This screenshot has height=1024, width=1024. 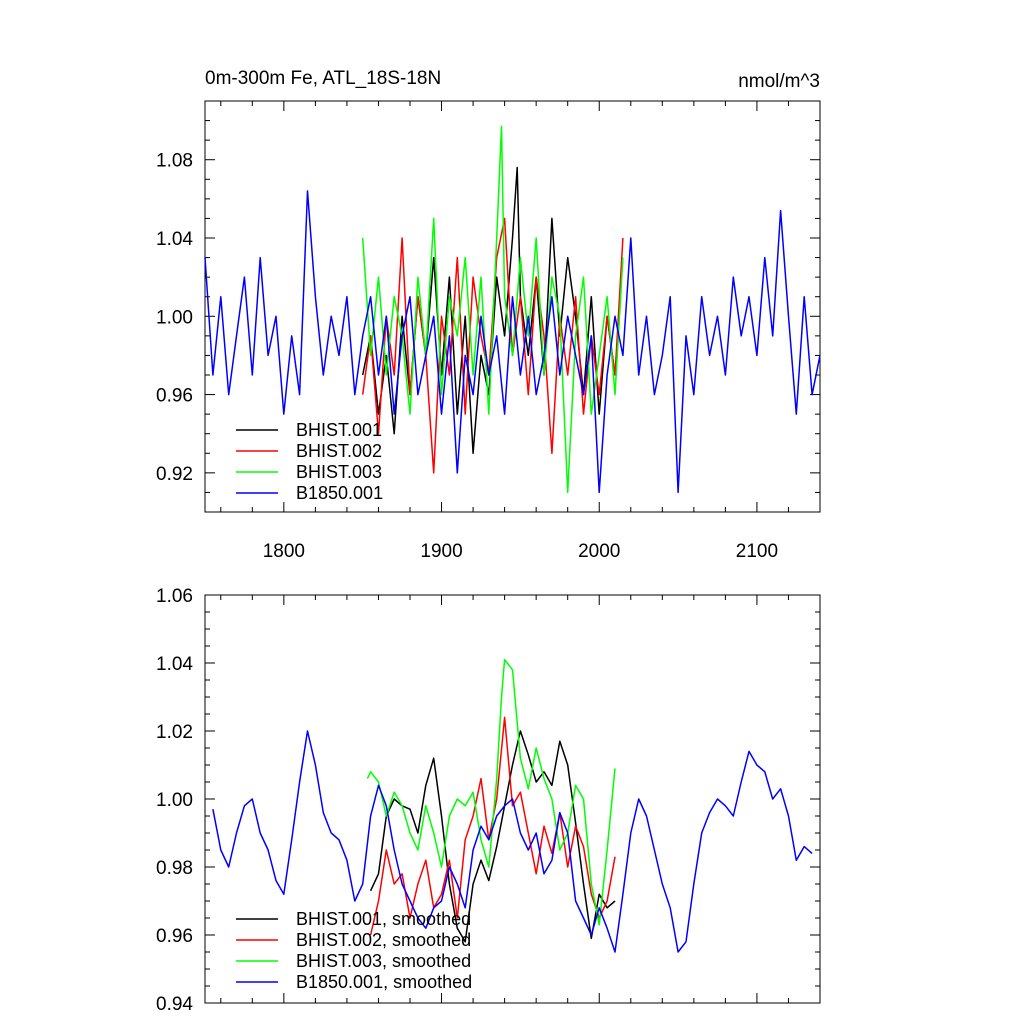 What do you see at coordinates (339, 430) in the screenshot?
I see `legend-label: BHIST.001` at bounding box center [339, 430].